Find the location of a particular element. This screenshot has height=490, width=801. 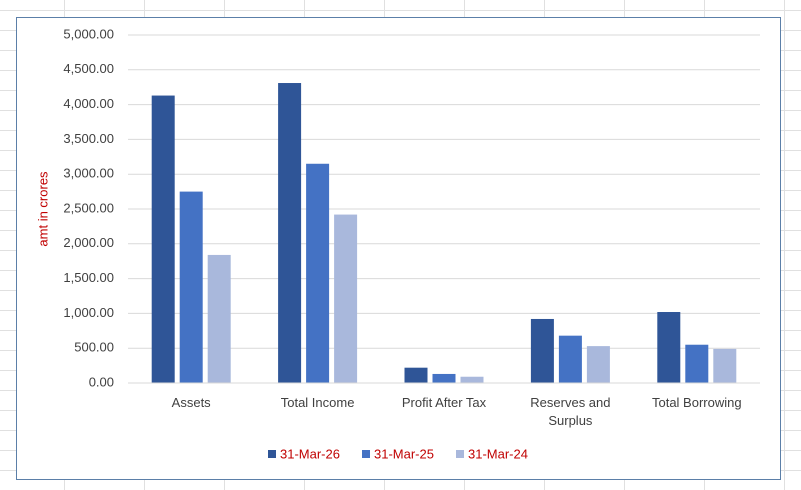

x-tick-label: Total Borrowing is located at coordinates (696, 402).